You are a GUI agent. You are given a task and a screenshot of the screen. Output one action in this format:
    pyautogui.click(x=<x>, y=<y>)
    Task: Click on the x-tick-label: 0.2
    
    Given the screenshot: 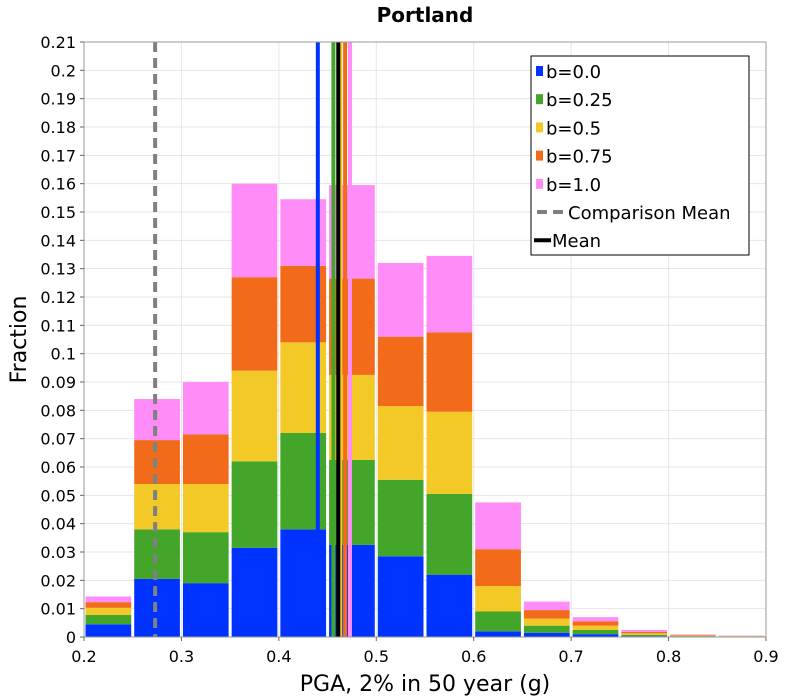 What is the action you would take?
    pyautogui.click(x=83, y=656)
    